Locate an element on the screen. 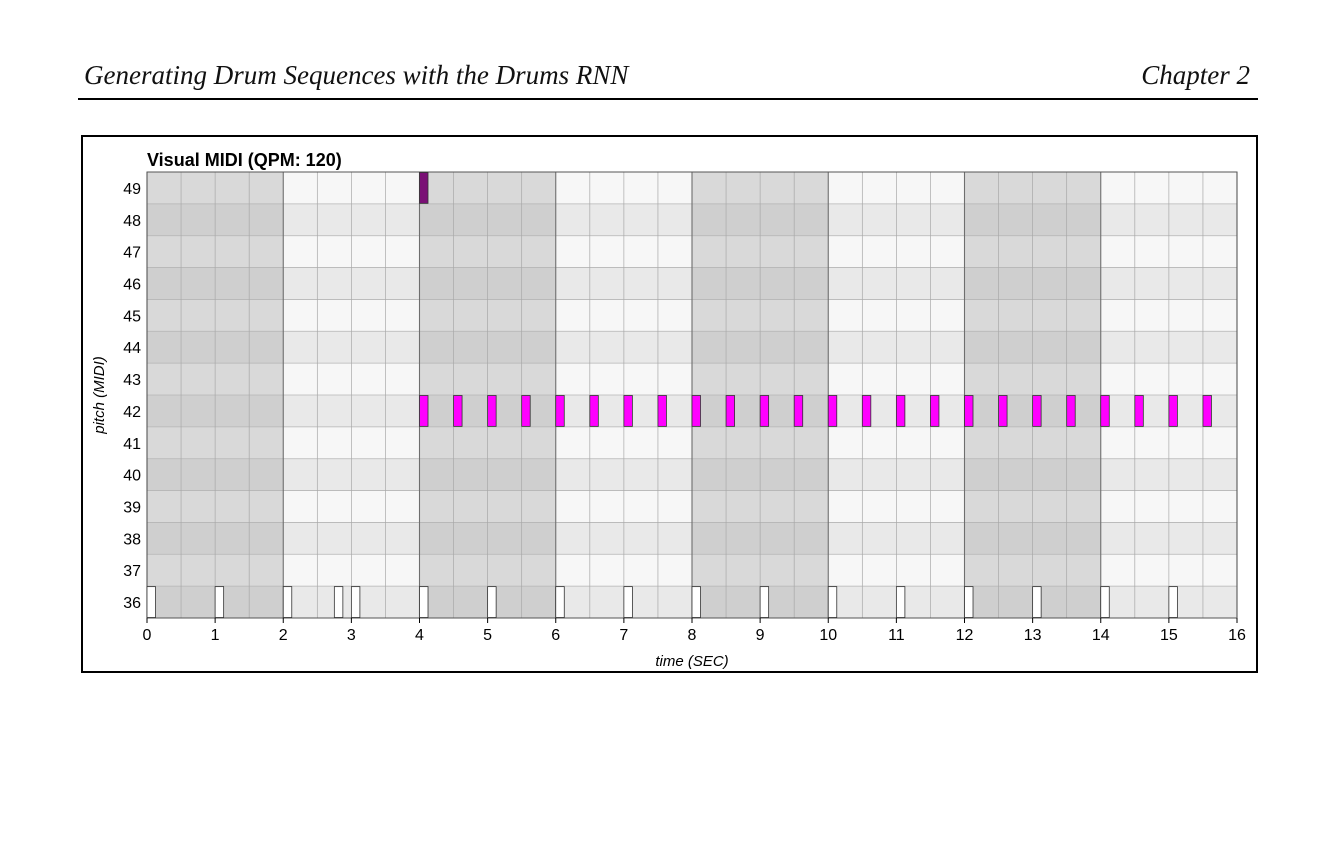 This screenshot has height=849, width=1326. y-tick-label: 49 is located at coordinates (132, 189).